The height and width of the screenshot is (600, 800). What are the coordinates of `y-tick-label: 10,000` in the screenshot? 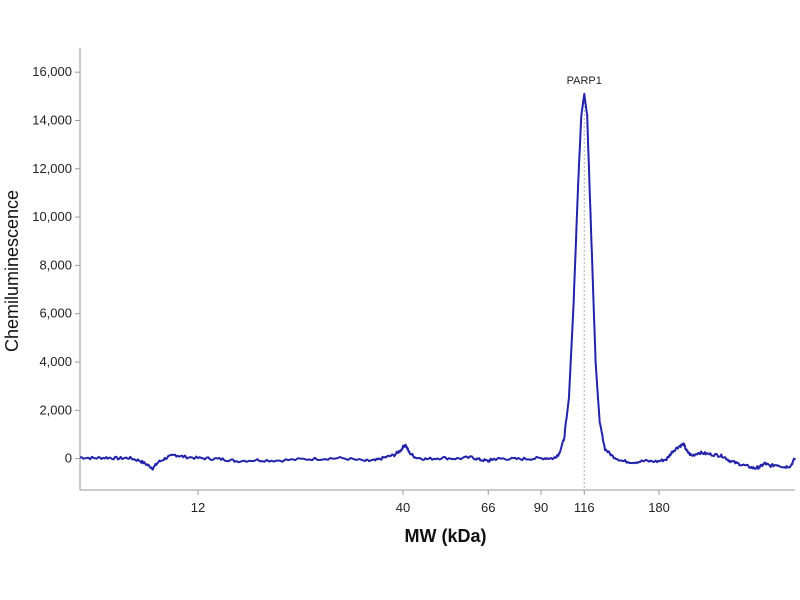 It's located at (52, 216).